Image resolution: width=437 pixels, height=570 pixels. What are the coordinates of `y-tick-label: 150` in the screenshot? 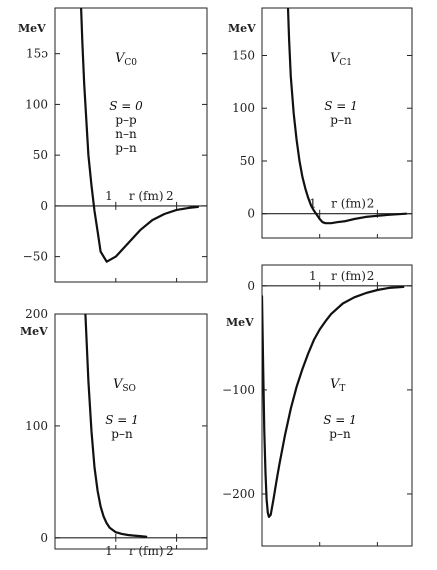 It's located at (243, 55).